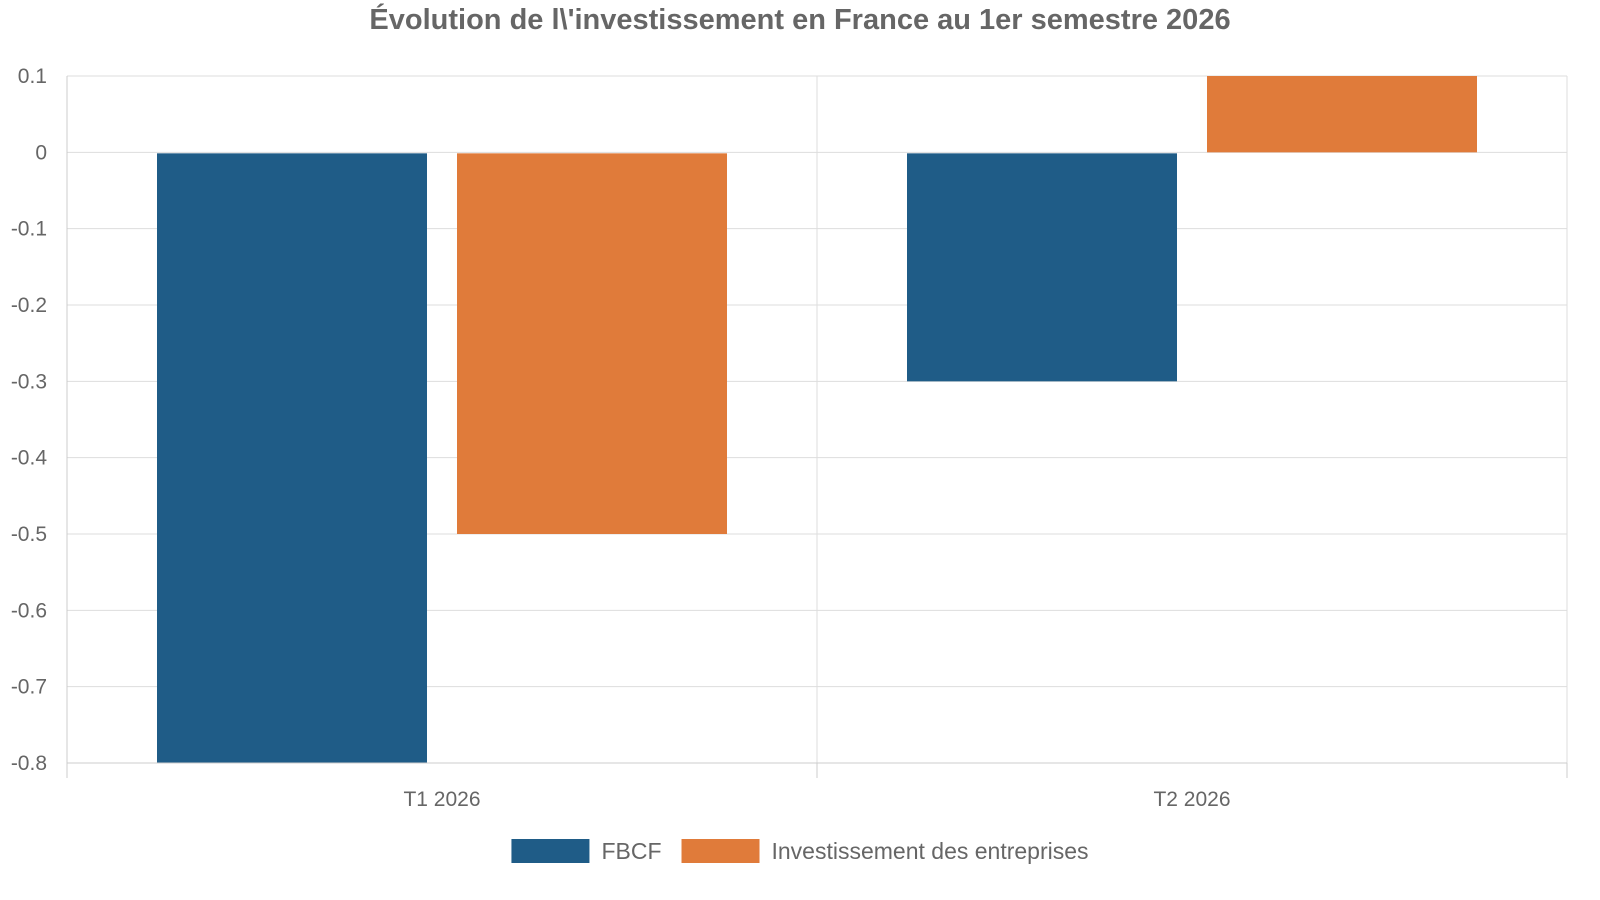 Image resolution: width=1600 pixels, height=900 pixels. I want to click on legend: FBCF Investissement des entreprises, so click(800, 851).